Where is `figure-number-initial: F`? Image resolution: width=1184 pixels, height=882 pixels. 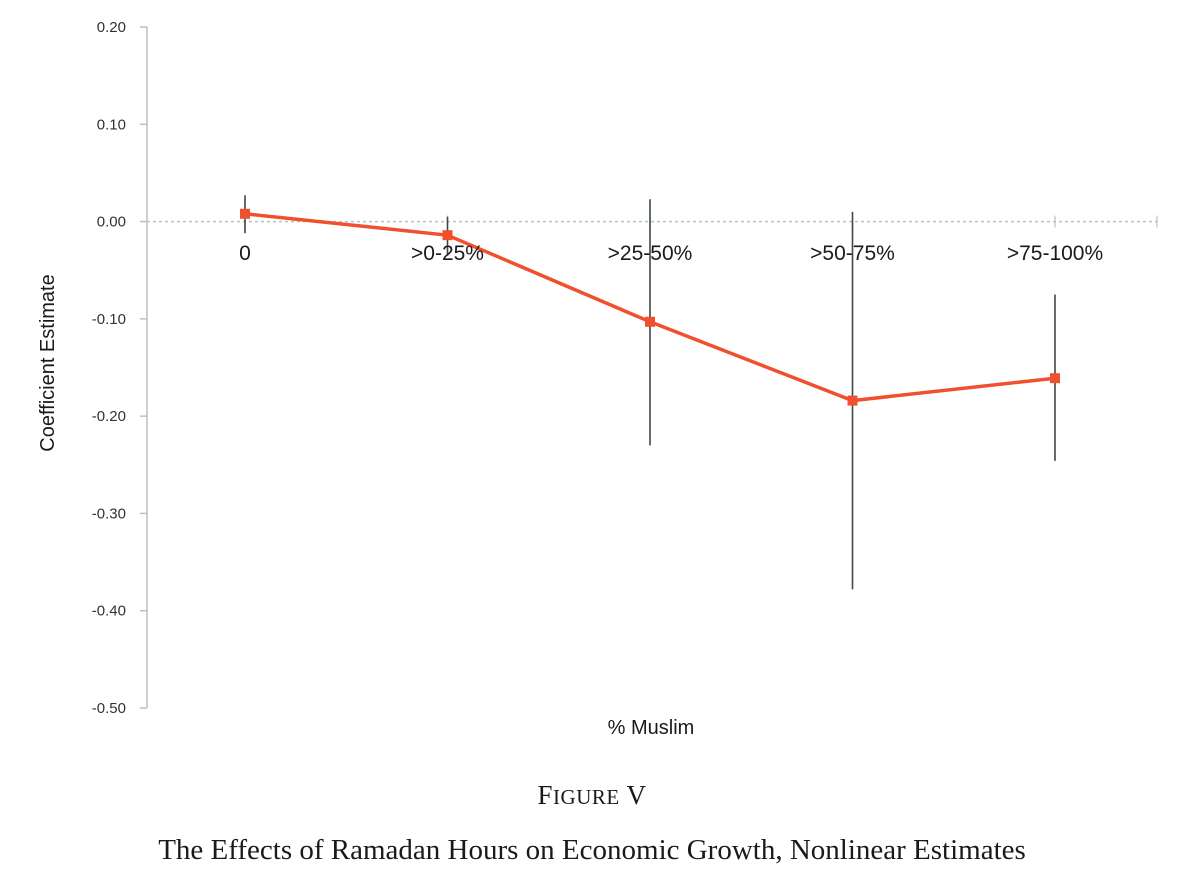
figure-number-initial: F is located at coordinates (545, 795).